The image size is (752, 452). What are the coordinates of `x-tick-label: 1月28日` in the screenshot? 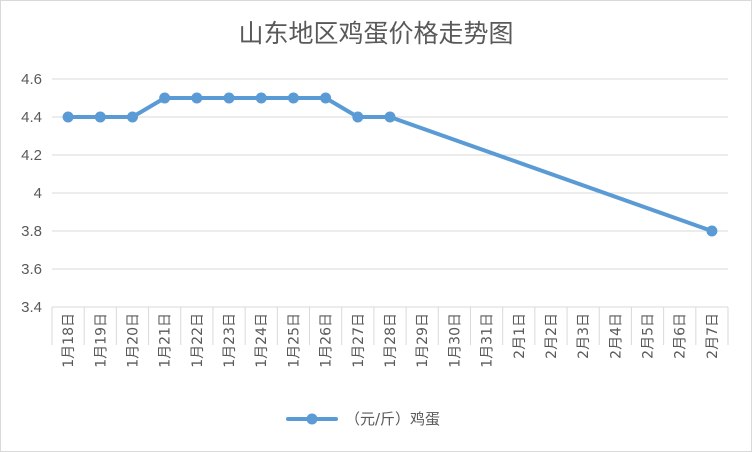 It's located at (391, 340).